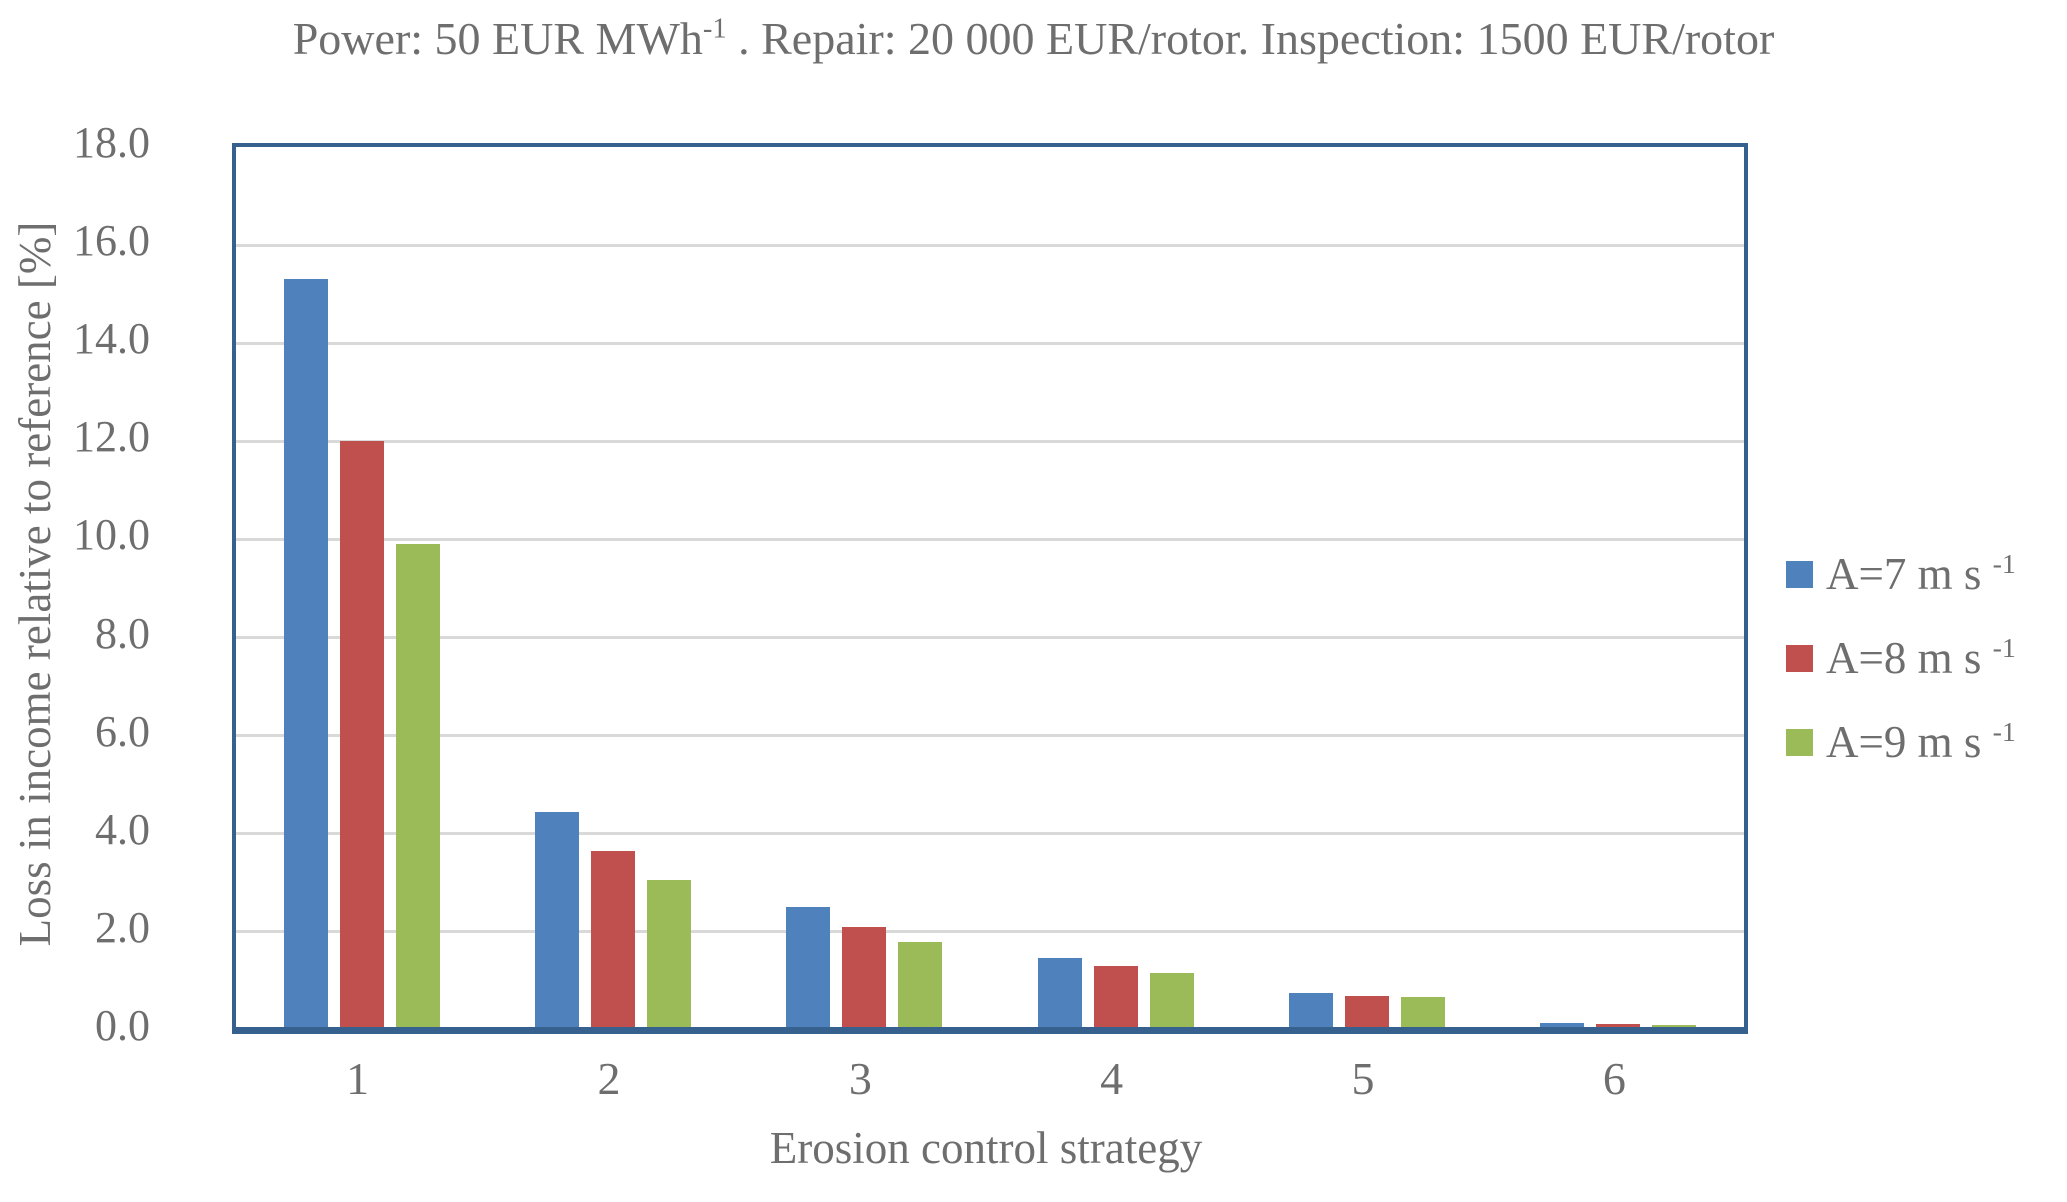  I want to click on bar-series3-category2, so click(669, 955).